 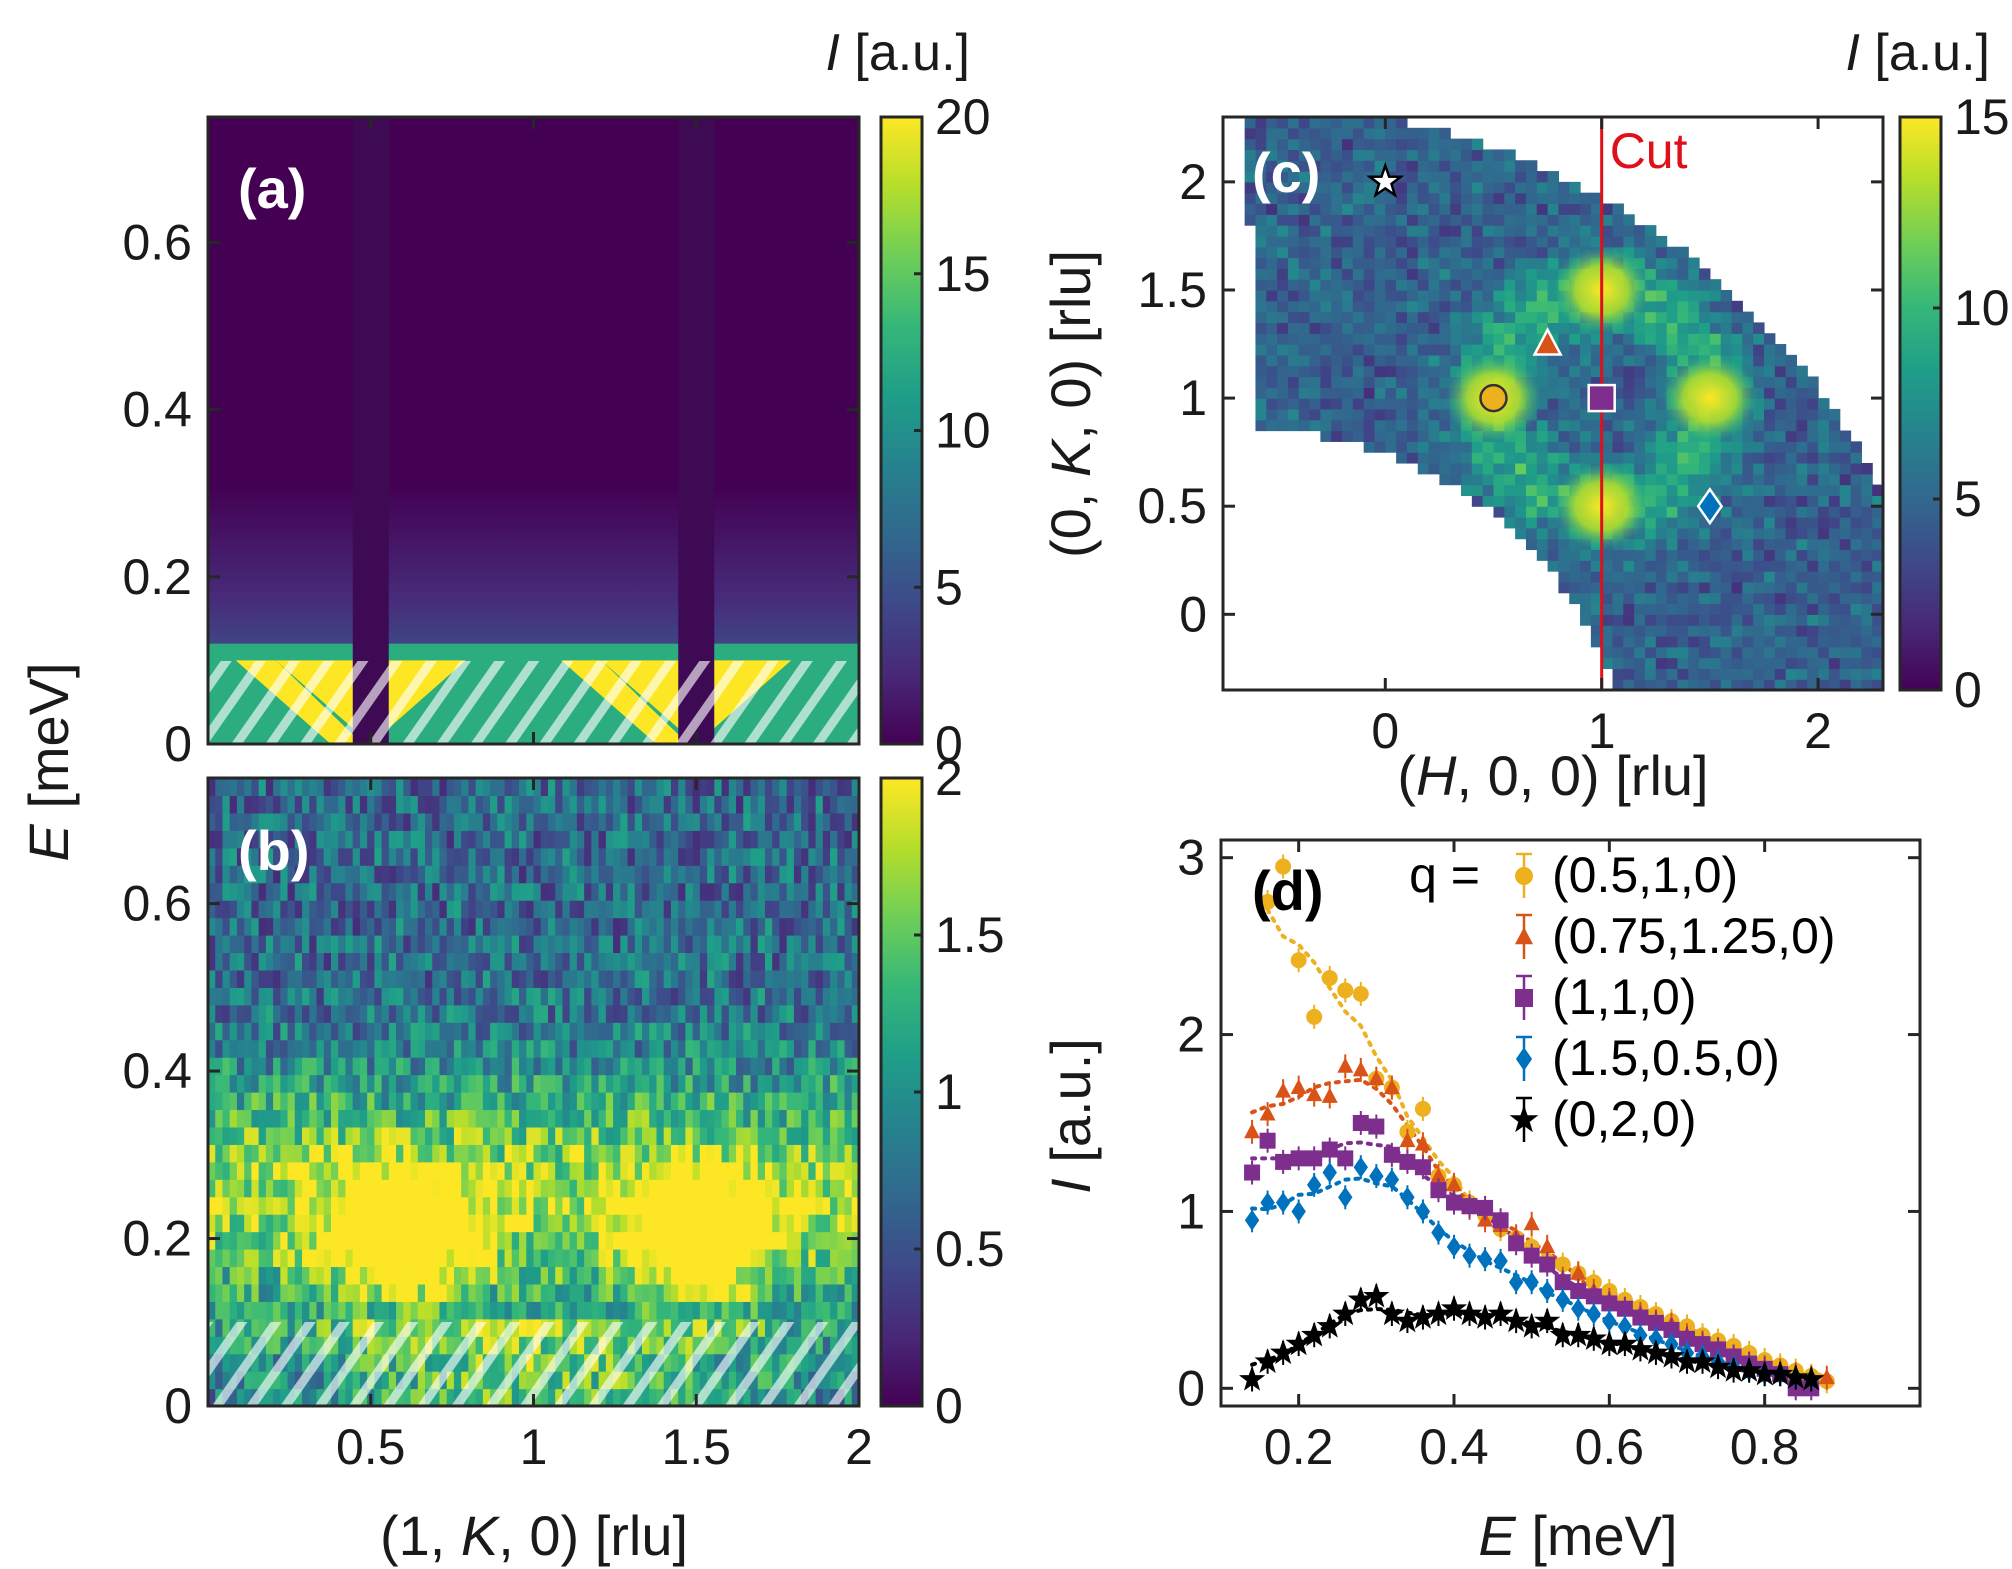 What do you see at coordinates (949, 1406) in the screenshot?
I see `colorbar-b-tick-label: 0` at bounding box center [949, 1406].